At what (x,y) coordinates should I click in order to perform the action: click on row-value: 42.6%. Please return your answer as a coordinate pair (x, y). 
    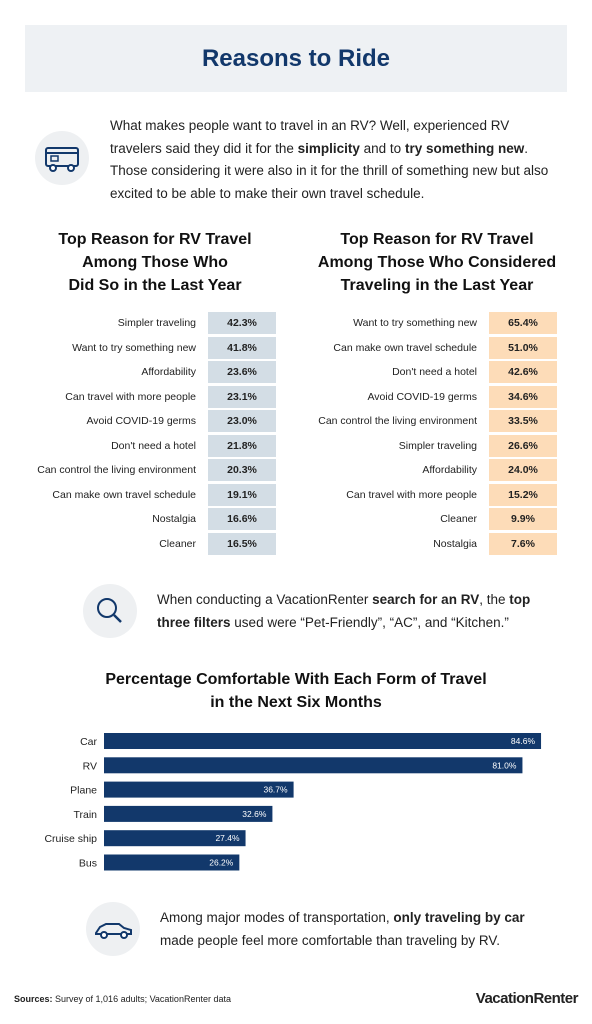
    Looking at the image, I should click on (523, 372).